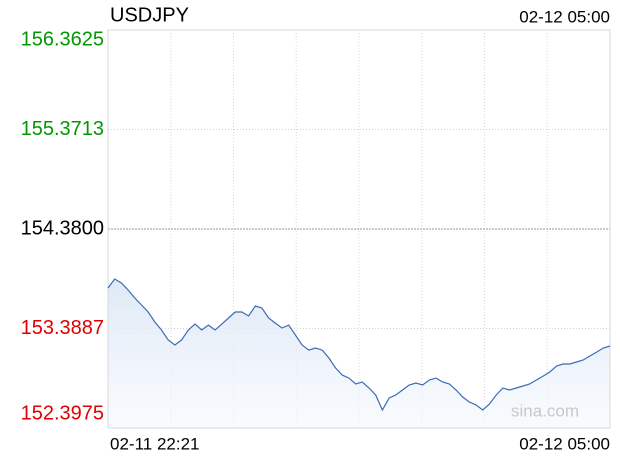 The width and height of the screenshot is (620, 460). What do you see at coordinates (149, 15) in the screenshot?
I see `chart-title: USDJPY` at bounding box center [149, 15].